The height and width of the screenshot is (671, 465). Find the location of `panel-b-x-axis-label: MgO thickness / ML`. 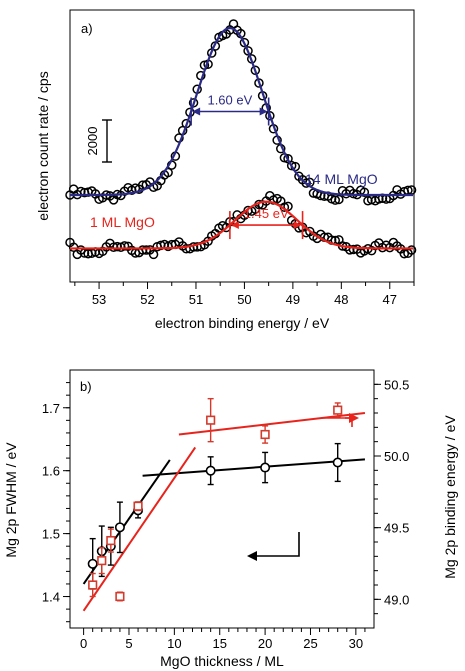

panel-b-x-axis-label: MgO thickness / ML is located at coordinates (222, 661).